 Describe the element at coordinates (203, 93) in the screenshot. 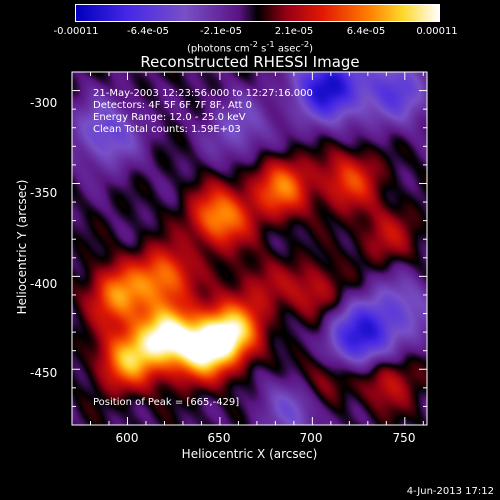

I see `time-range-label: 21-May-2003 12:23:56.000 to 12:27:16.000` at that location.